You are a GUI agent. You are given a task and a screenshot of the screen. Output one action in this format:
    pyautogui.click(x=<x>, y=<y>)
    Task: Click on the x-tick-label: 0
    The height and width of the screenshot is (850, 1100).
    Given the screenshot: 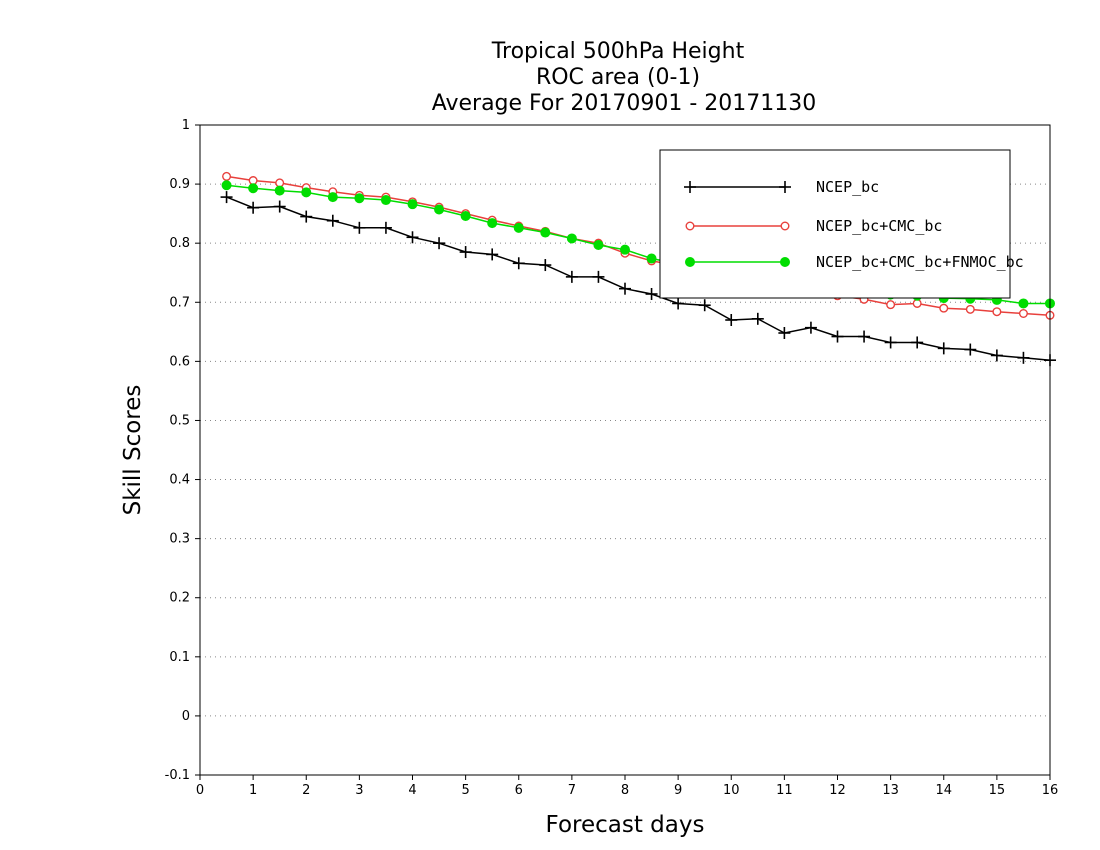 What is the action you would take?
    pyautogui.click(x=200, y=790)
    